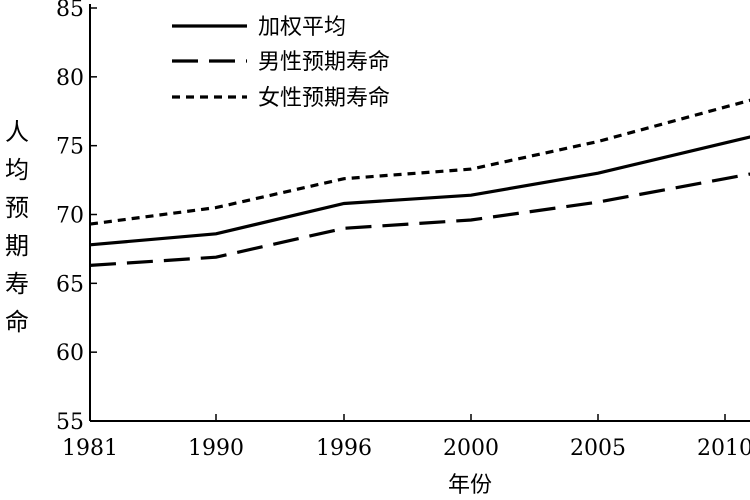  What do you see at coordinates (344, 448) in the screenshot?
I see `x-tick-label: 1996` at bounding box center [344, 448].